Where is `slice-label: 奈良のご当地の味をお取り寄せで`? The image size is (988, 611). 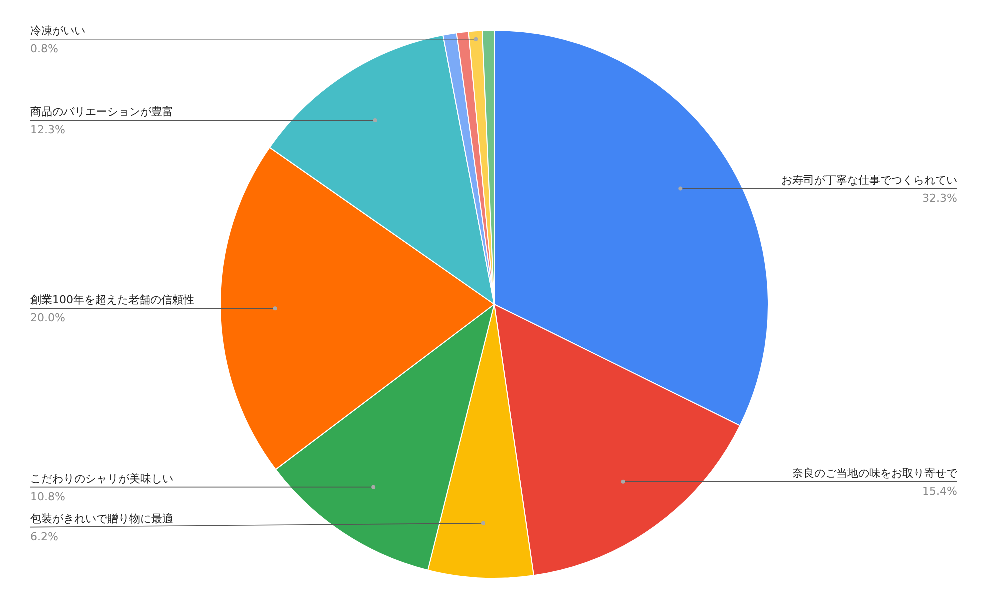
slice-label: 奈良のご当地の味をお取り寄せで is located at coordinates (875, 473).